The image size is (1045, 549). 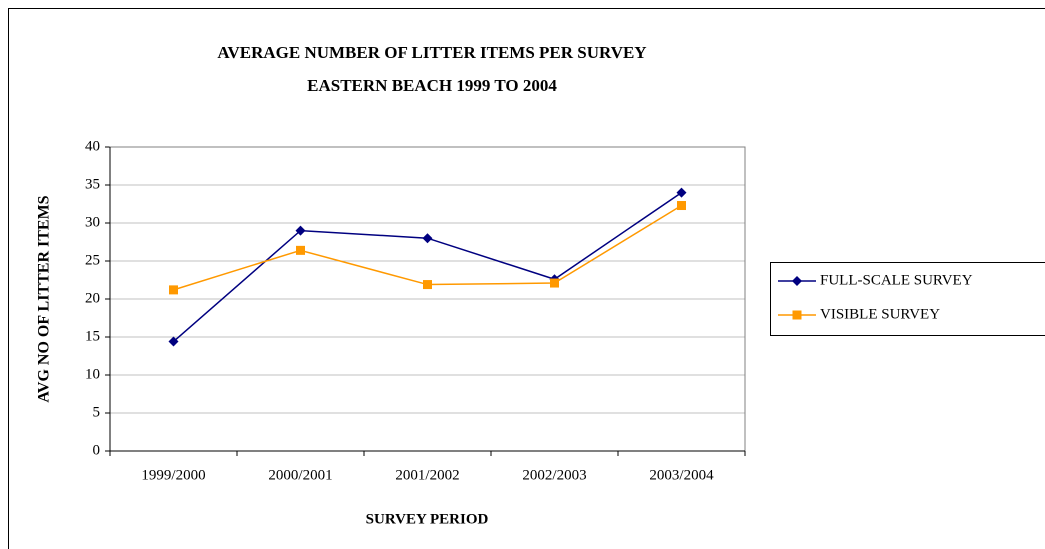 I want to click on y-axis-label: AVG NO OF LITTER ITEMS, so click(x=44, y=298).